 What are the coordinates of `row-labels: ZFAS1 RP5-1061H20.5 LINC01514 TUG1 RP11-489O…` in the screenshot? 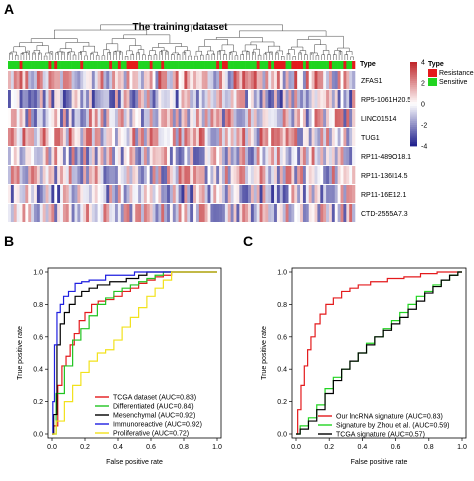 It's located at (386, 148).